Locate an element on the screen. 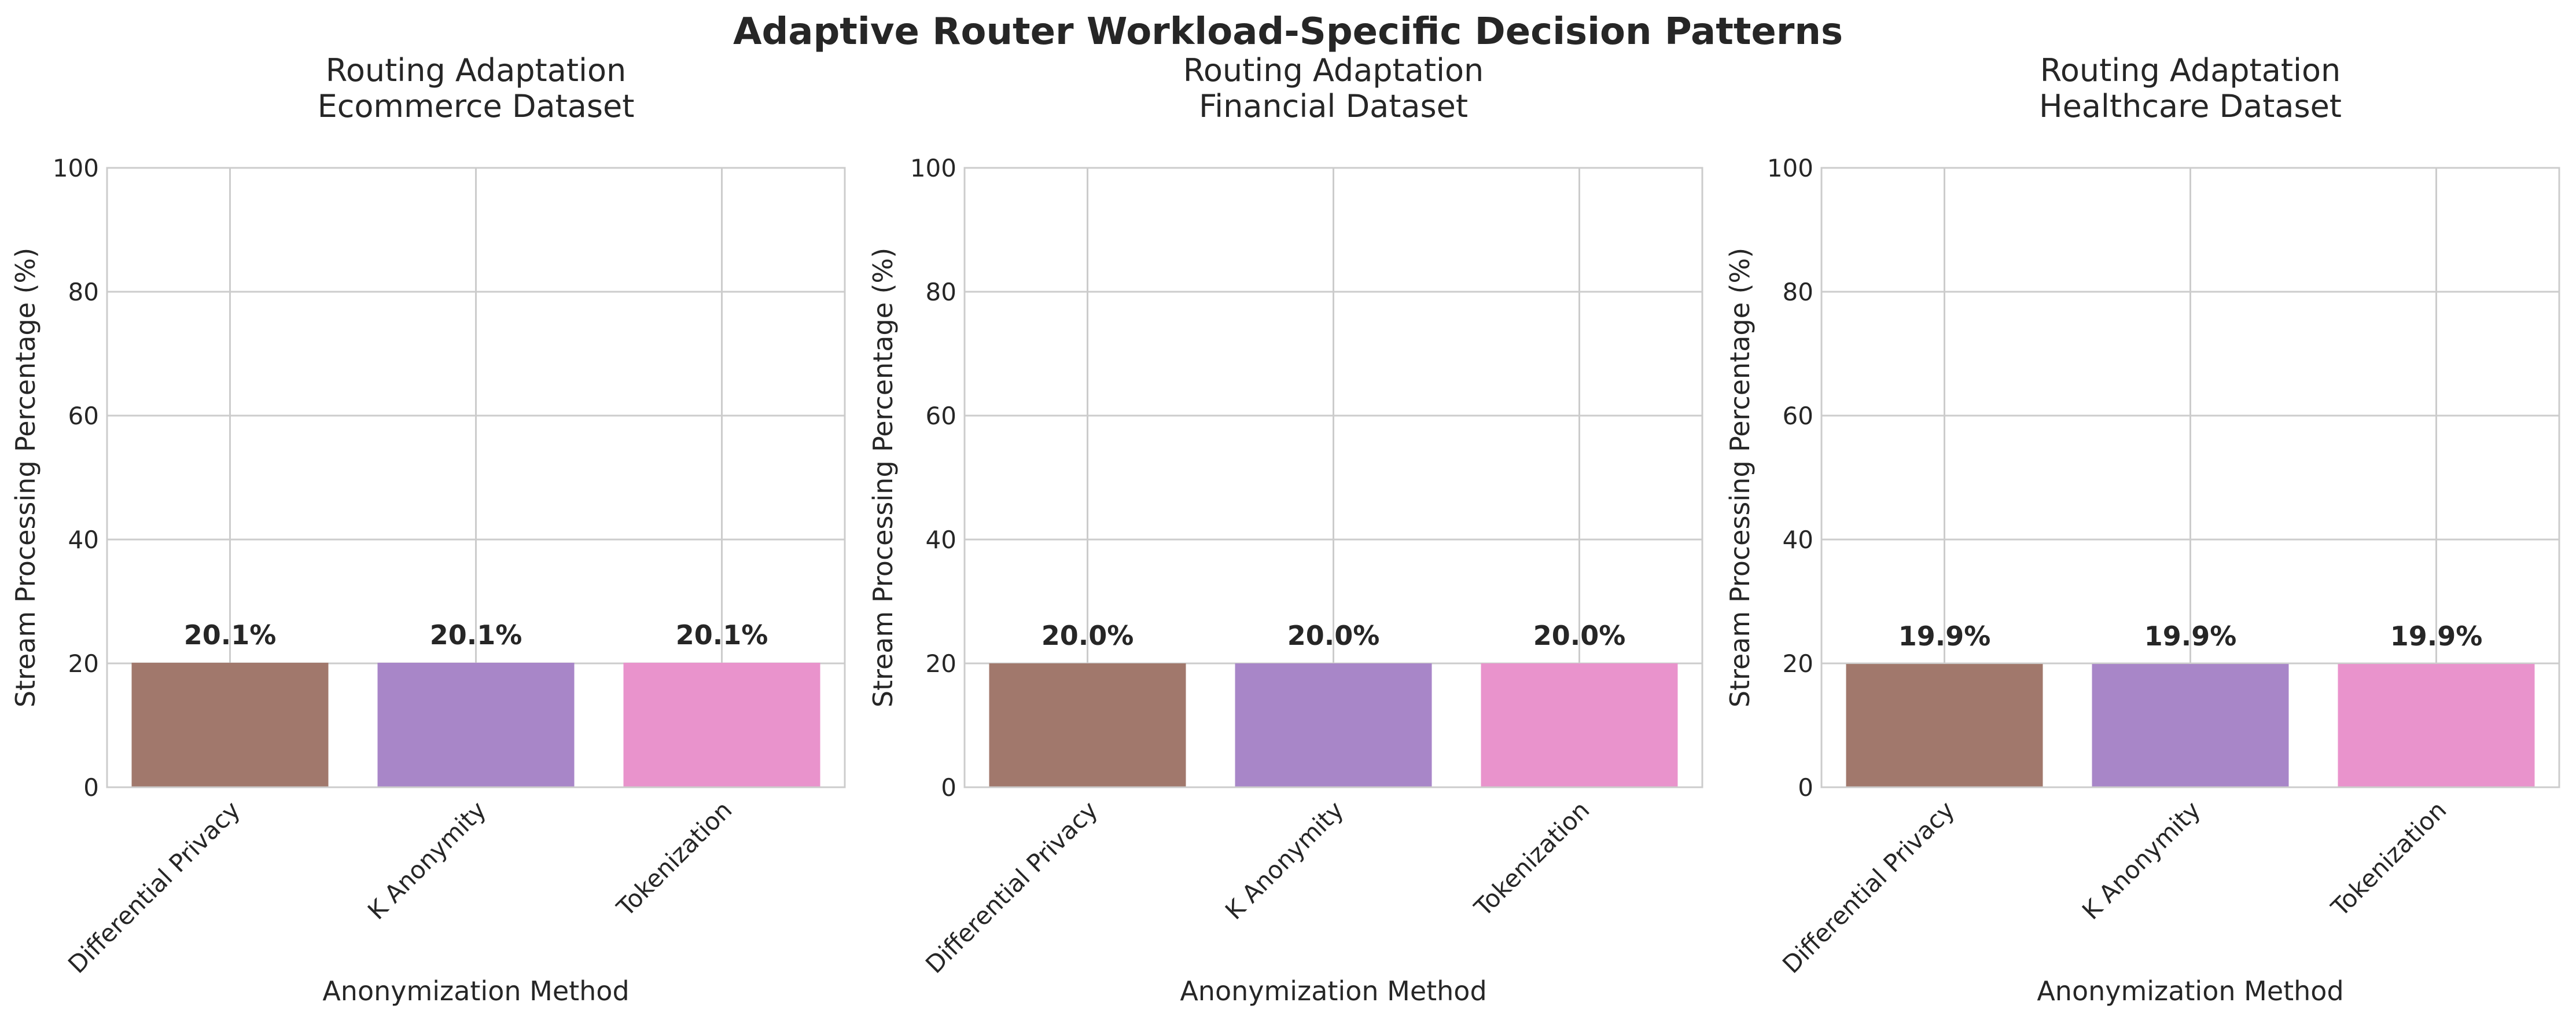 The width and height of the screenshot is (2576, 1024). panel-title: Routing Adaptation Ecommerce Dataset is located at coordinates (476, 88).